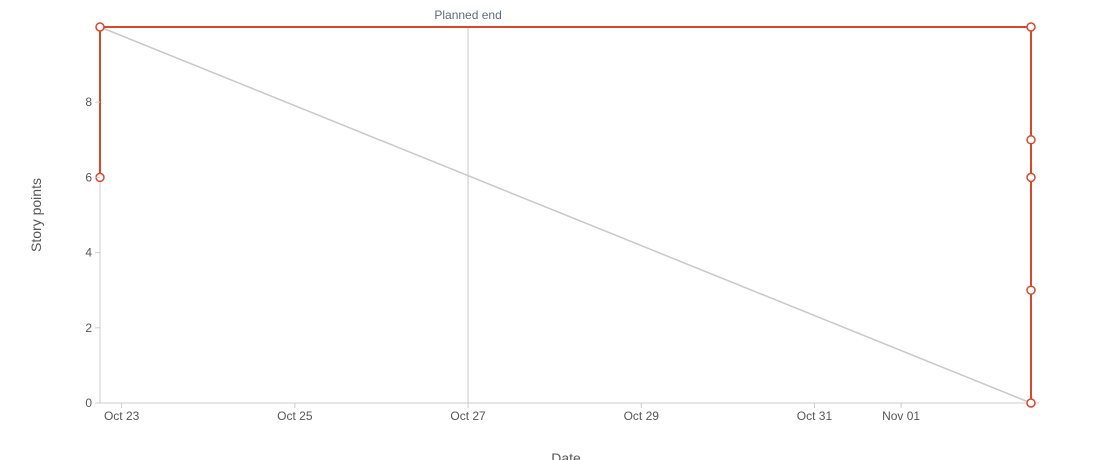  I want to click on y-tick-label: 6, so click(88, 177).